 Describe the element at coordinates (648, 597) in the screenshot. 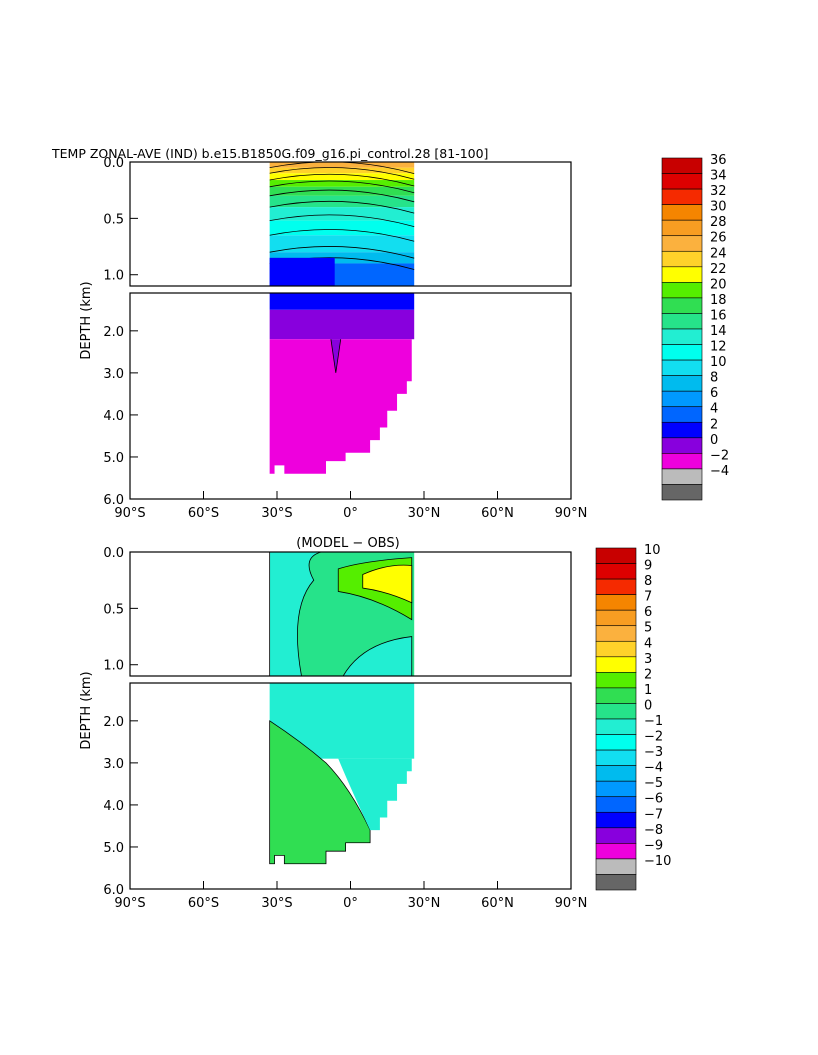

I see `colorbar-label: 7` at that location.